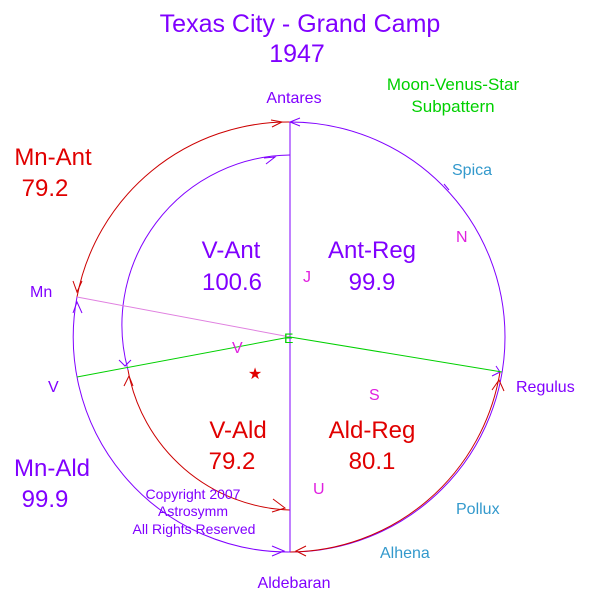 This screenshot has width=600, height=600. I want to click on arrow-regulus-bottom, so click(498, 385).